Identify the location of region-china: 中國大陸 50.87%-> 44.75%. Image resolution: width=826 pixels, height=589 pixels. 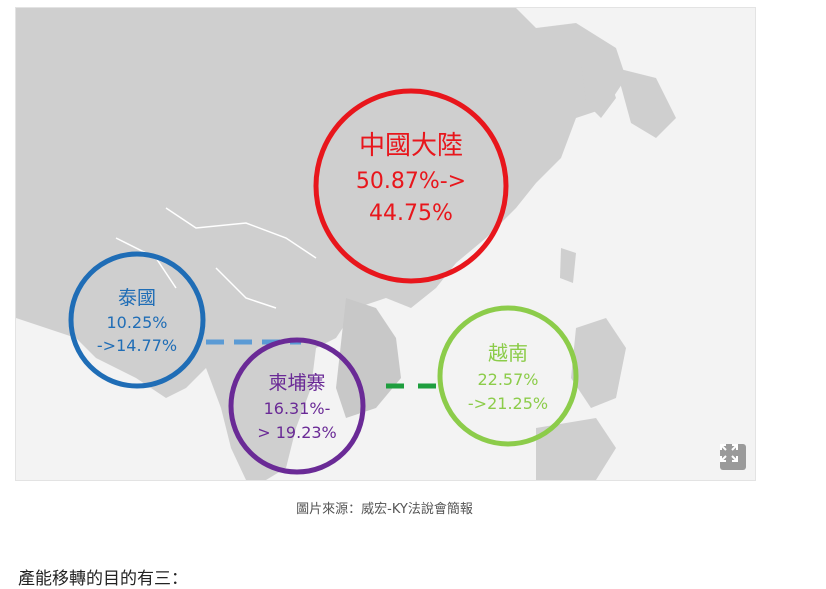
(411, 186).